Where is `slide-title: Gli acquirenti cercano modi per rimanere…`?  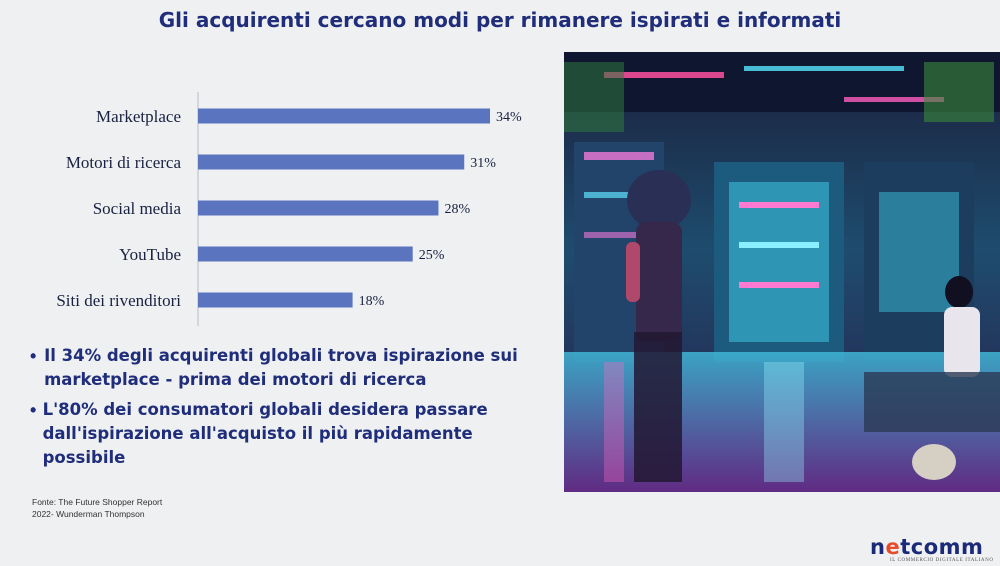 slide-title: Gli acquirenti cercano modi per rimanere… is located at coordinates (500, 20).